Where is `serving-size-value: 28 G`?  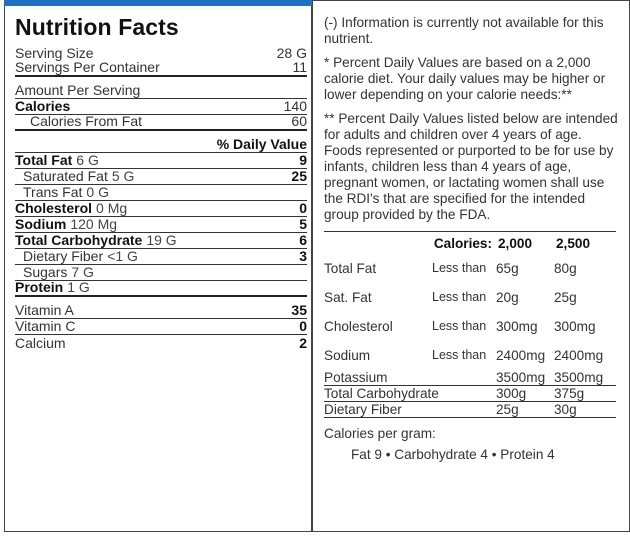 serving-size-value: 28 G is located at coordinates (291, 52).